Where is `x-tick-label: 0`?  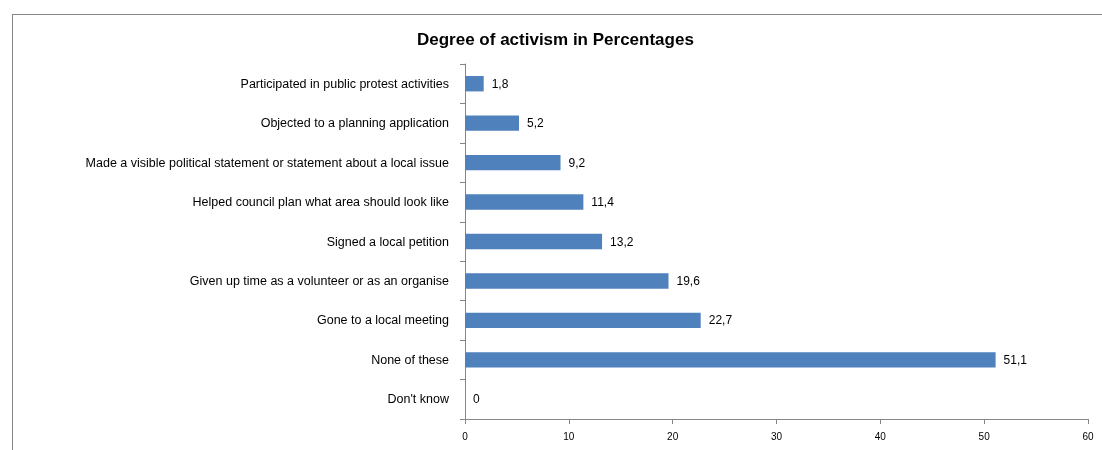
x-tick-label: 0 is located at coordinates (465, 436).